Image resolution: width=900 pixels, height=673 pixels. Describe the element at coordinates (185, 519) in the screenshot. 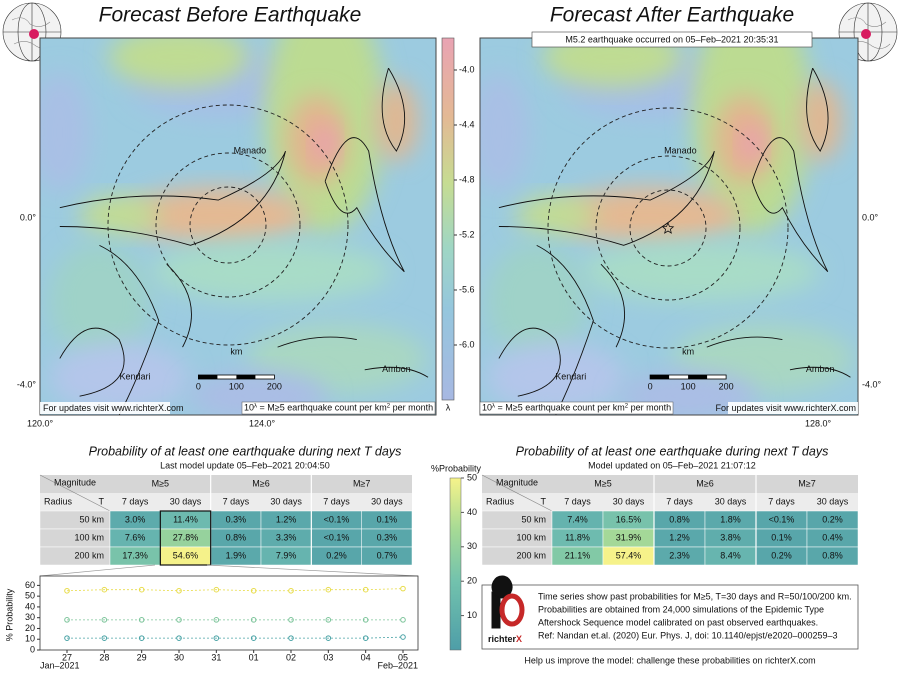

I see `prob-value: 11.4%` at that location.